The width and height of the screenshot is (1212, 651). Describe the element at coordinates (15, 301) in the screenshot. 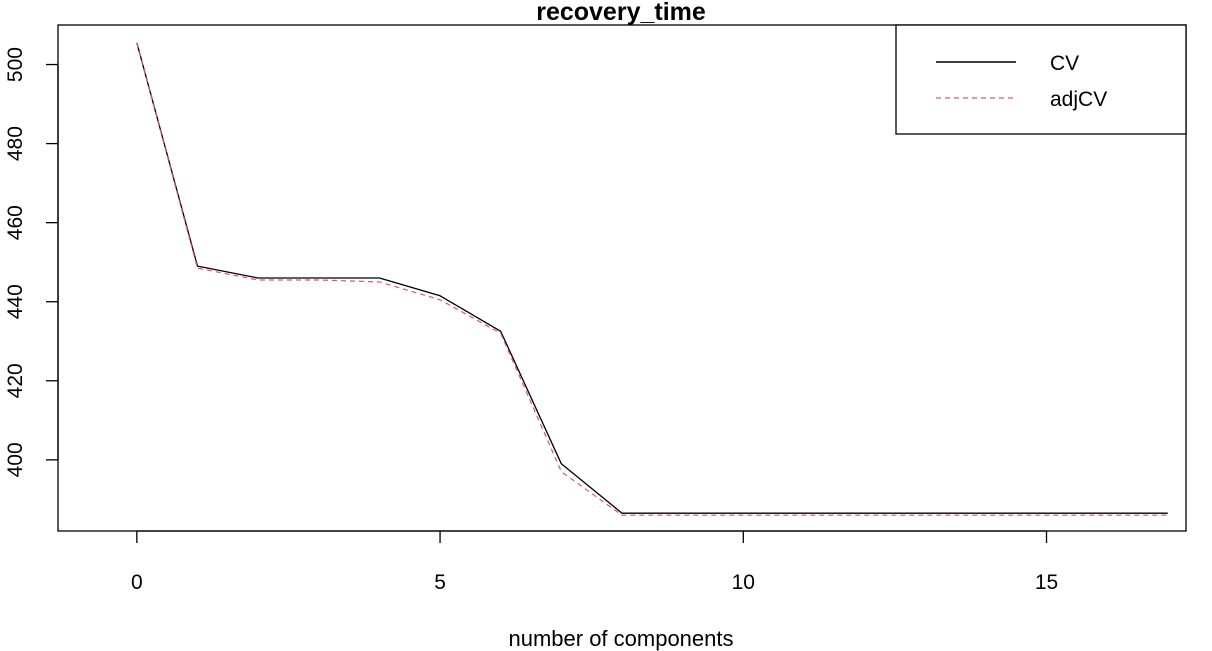

I see `y-tick-label: 440` at that location.